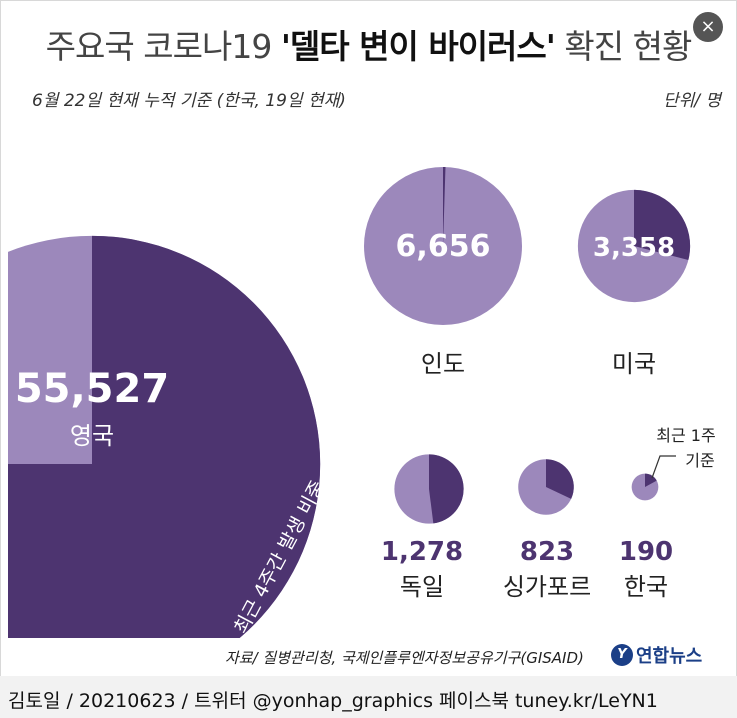  What do you see at coordinates (422, 552) in the screenshot?
I see `value-label: 1,278` at bounding box center [422, 552].